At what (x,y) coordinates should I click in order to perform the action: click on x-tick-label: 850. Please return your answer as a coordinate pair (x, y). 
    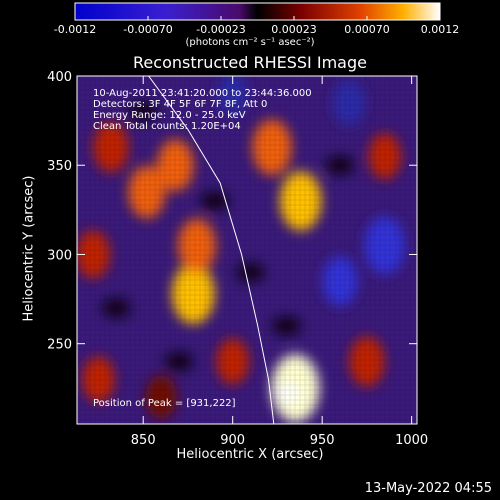
    Looking at the image, I should click on (143, 440).